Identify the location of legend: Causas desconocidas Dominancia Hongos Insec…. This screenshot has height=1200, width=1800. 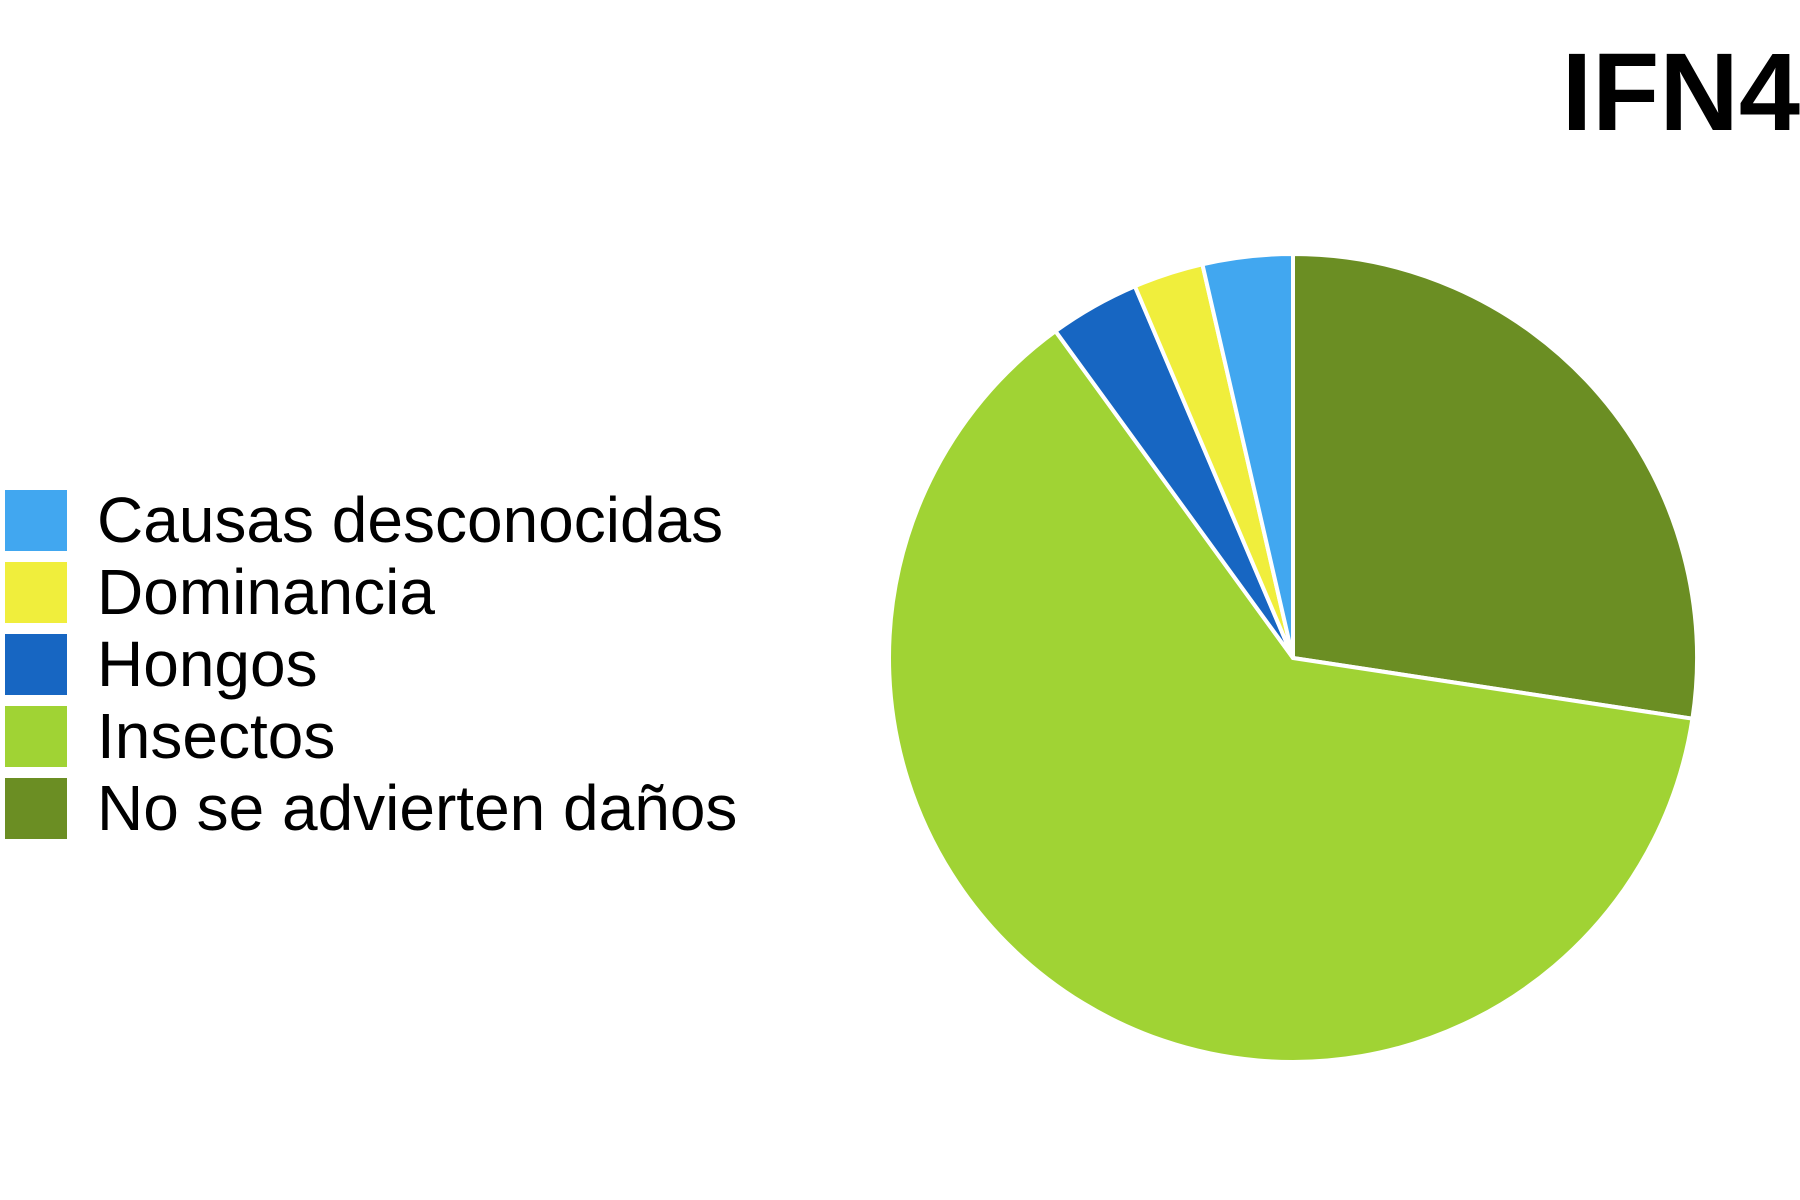
(371, 664).